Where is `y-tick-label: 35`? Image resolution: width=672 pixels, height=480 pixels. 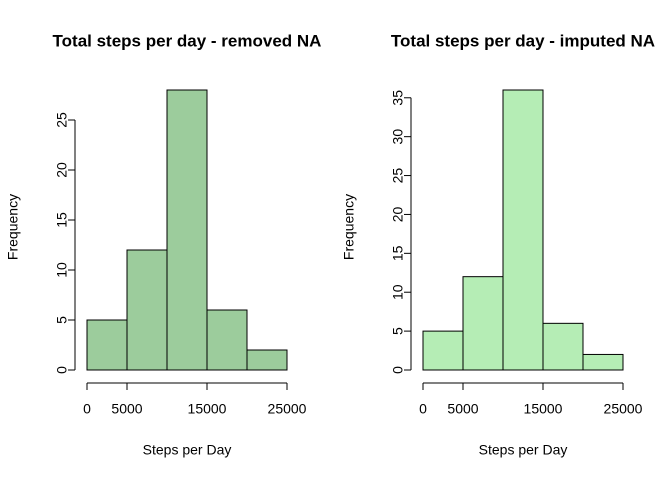
y-tick-label: 35 is located at coordinates (398, 98).